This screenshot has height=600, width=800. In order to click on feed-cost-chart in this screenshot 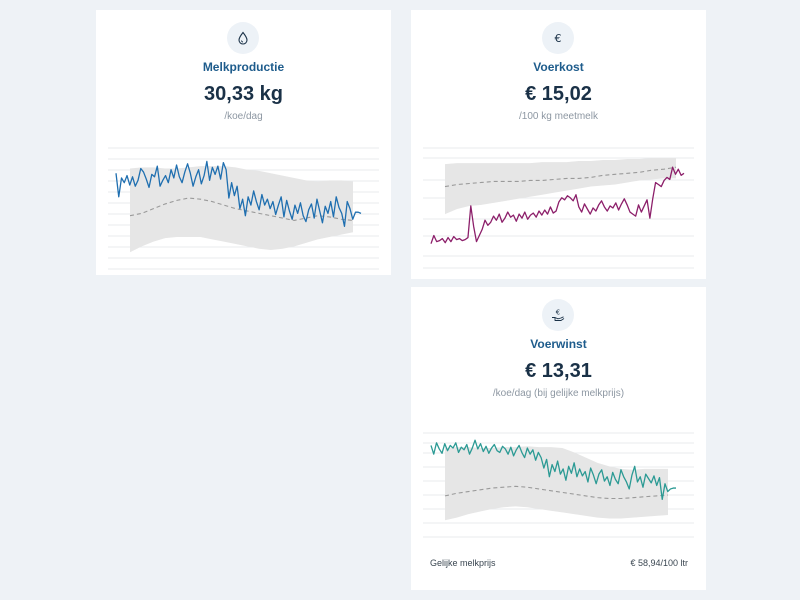, I will do `click(558, 208)`.